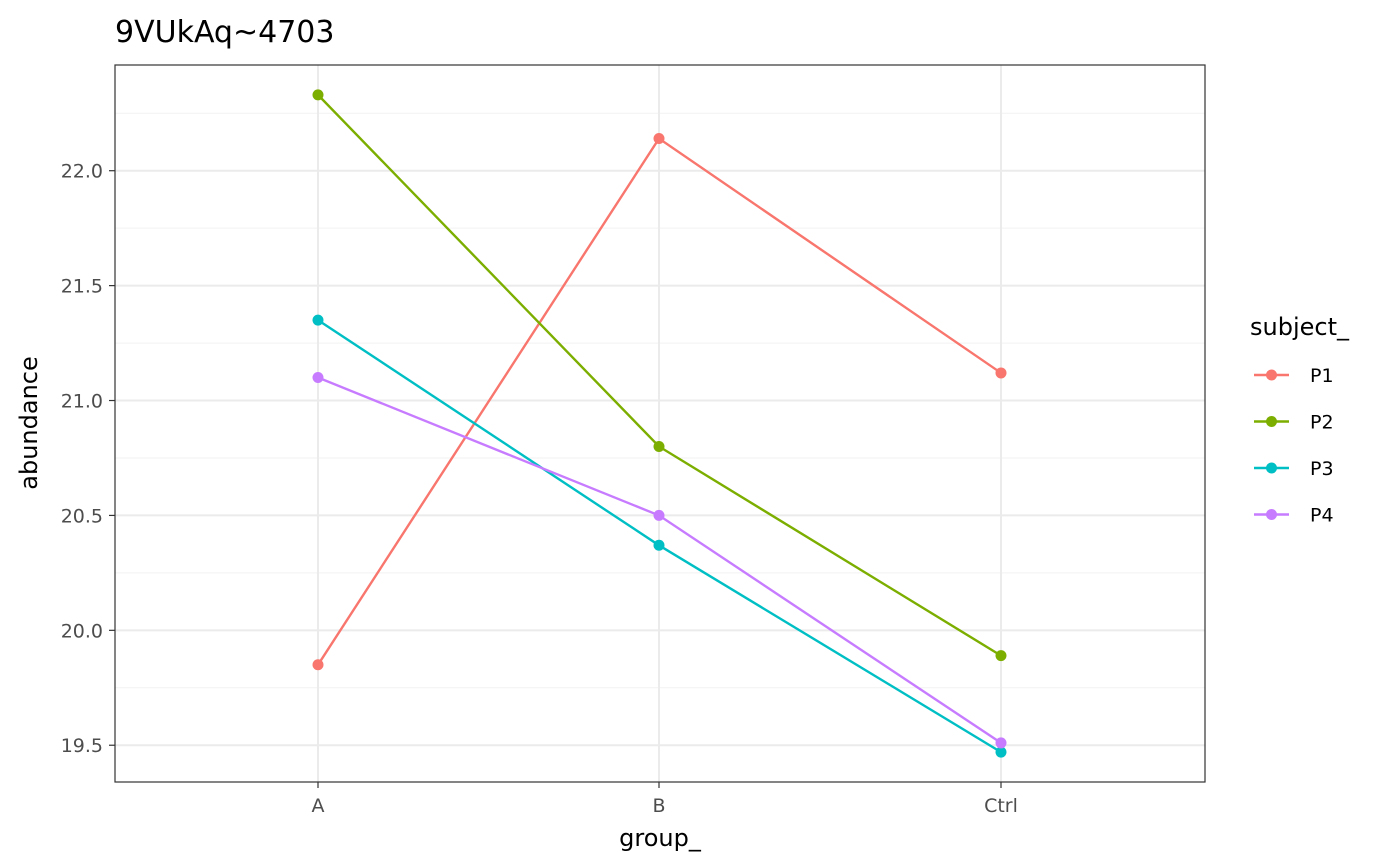 The height and width of the screenshot is (866, 1400). I want to click on x-axis: A B Ctrl, so click(665, 799).